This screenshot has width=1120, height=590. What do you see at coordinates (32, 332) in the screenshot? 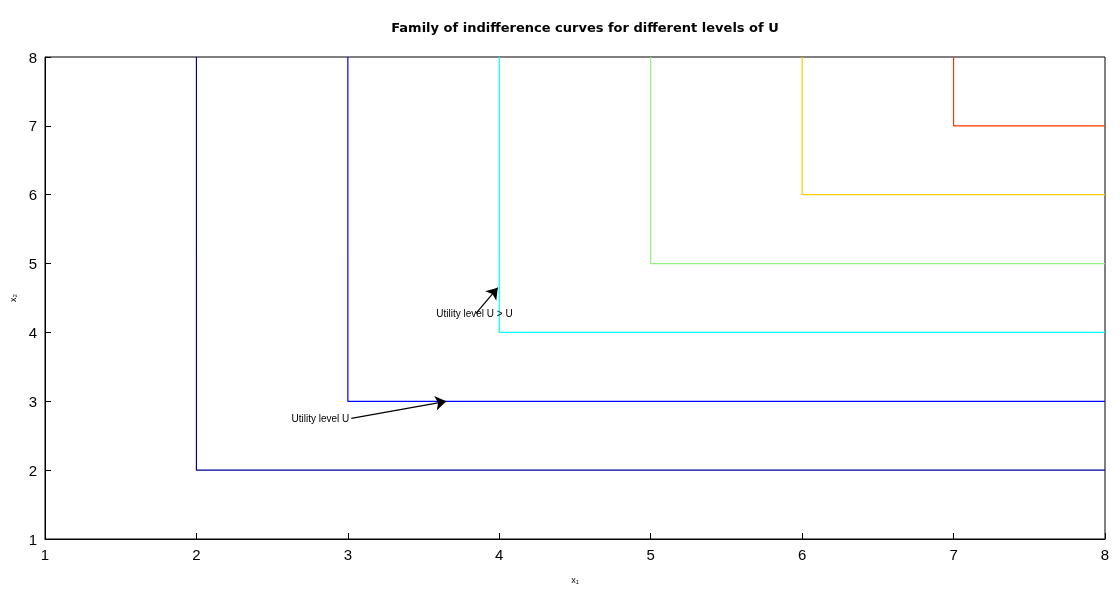
I see `y-tick-label: 4` at bounding box center [32, 332].